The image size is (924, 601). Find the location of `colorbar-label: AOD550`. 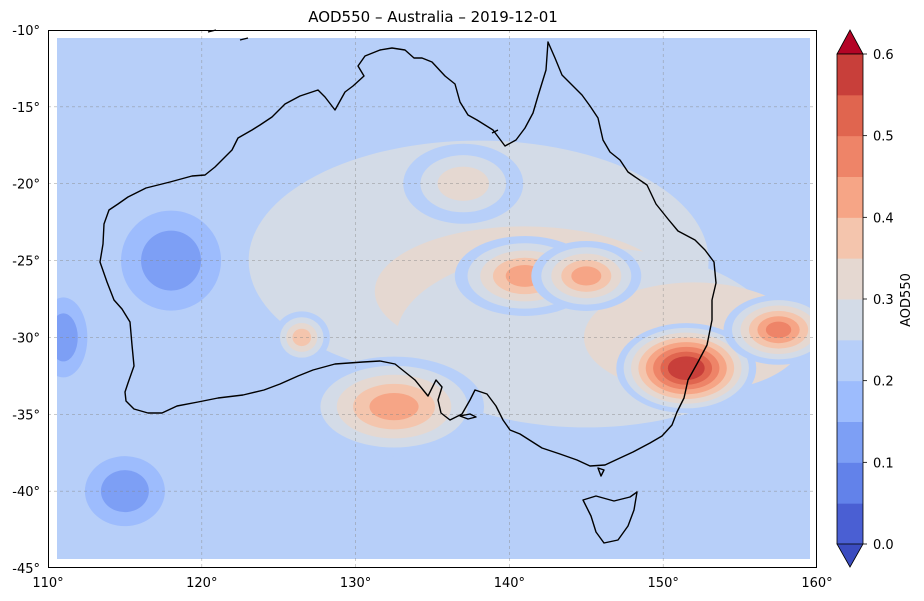

colorbar-label: AOD550 is located at coordinates (906, 300).